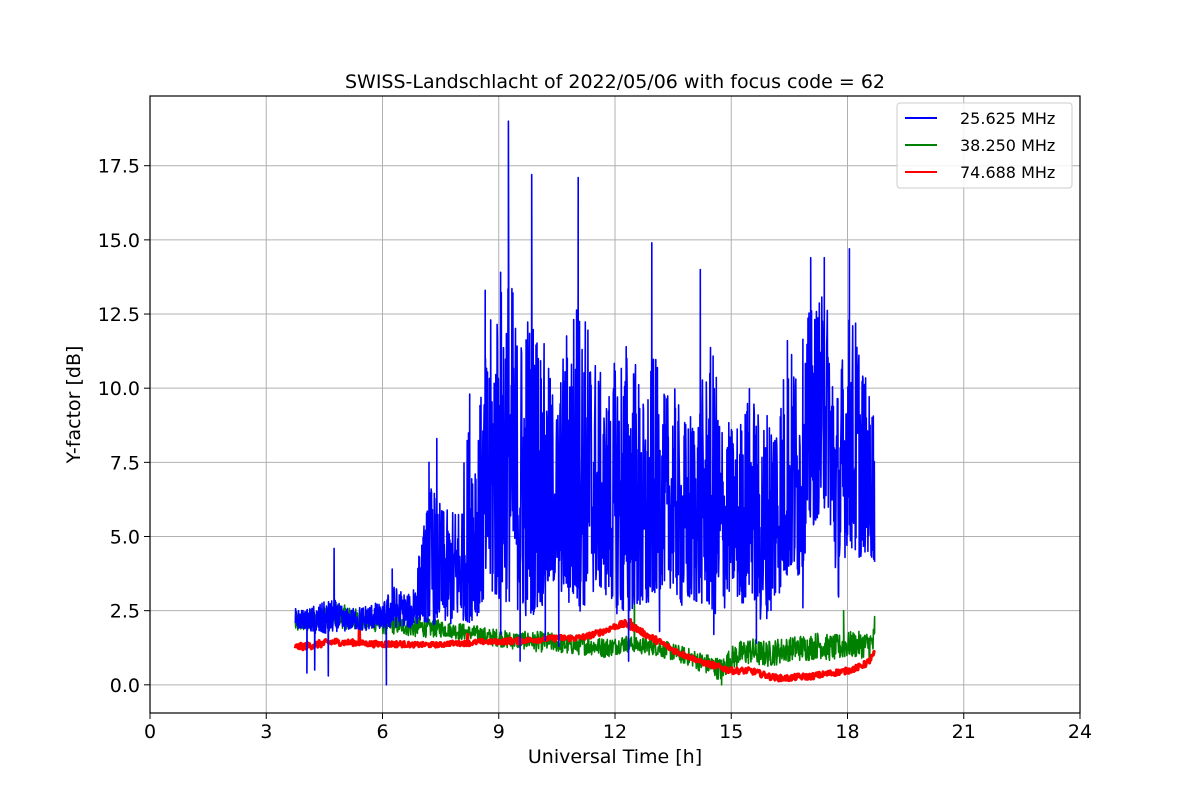  What do you see at coordinates (125, 612) in the screenshot?
I see `y-tick-label: 2.5` at bounding box center [125, 612].